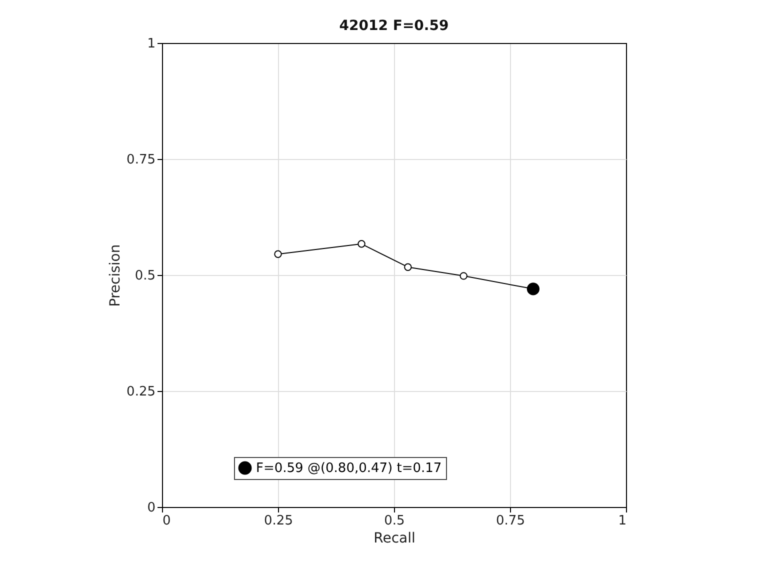 The image size is (760, 570). Describe the element at coordinates (510, 521) in the screenshot. I see `x-tick-label: 0.75` at that location.